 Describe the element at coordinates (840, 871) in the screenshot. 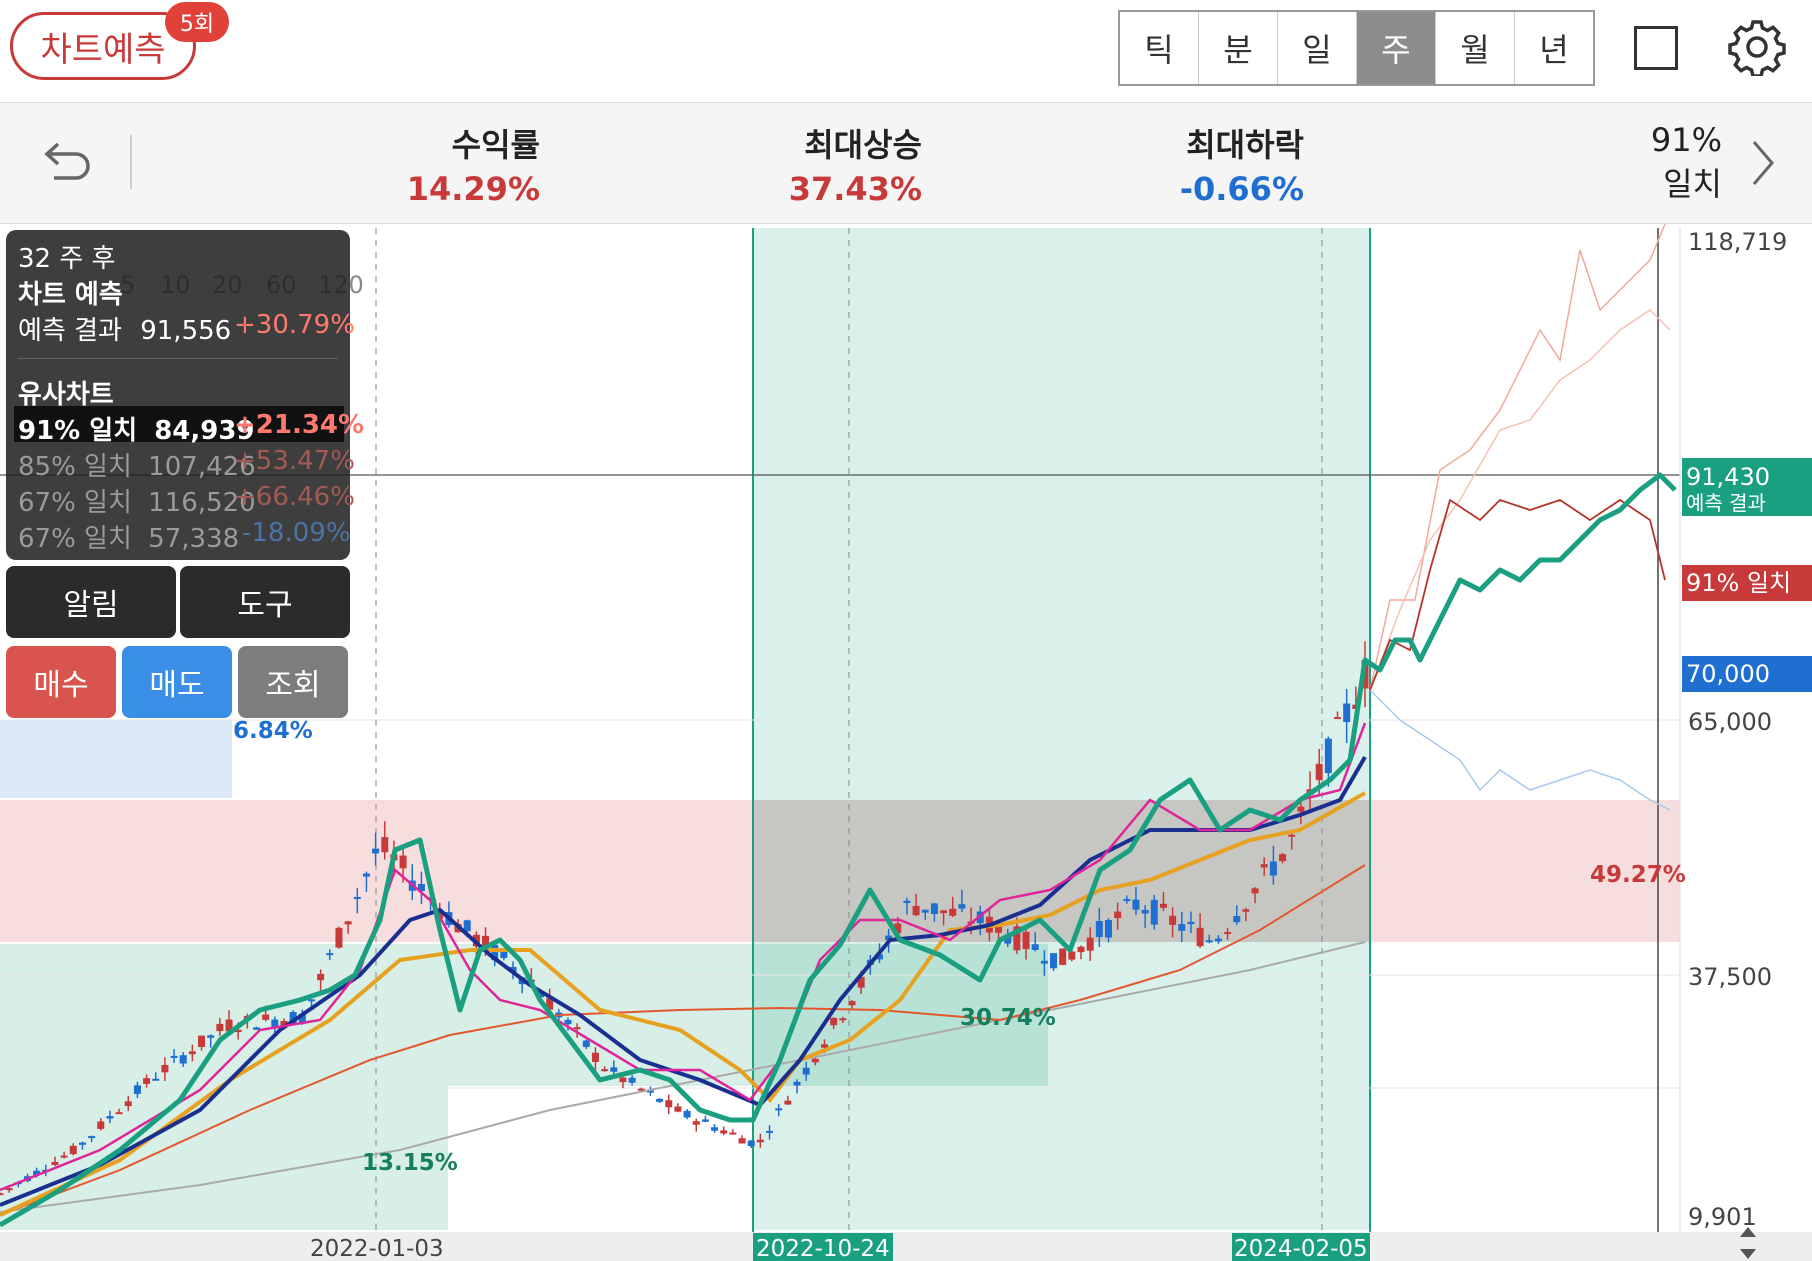

I see `zone-red` at that location.